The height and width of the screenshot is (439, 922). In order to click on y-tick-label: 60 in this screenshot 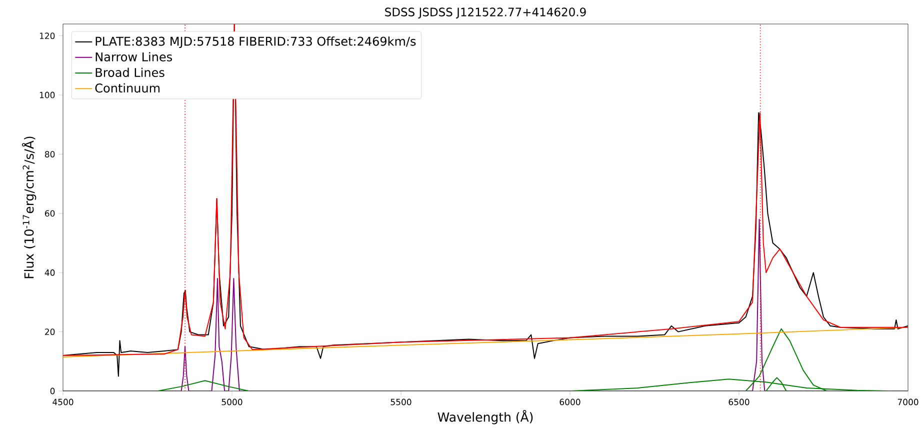, I will do `click(50, 213)`.